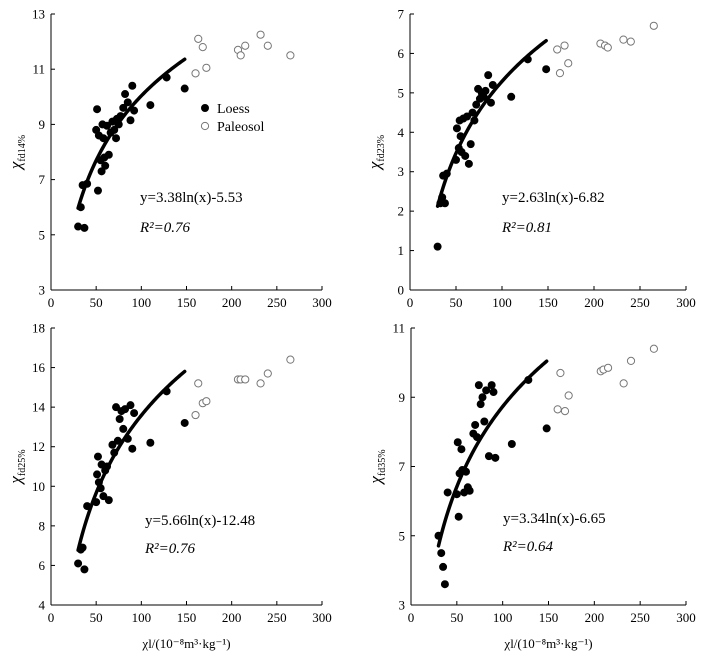  What do you see at coordinates (17, 467) in the screenshot?
I see `y-axis-label: χfd25%` at bounding box center [17, 467].